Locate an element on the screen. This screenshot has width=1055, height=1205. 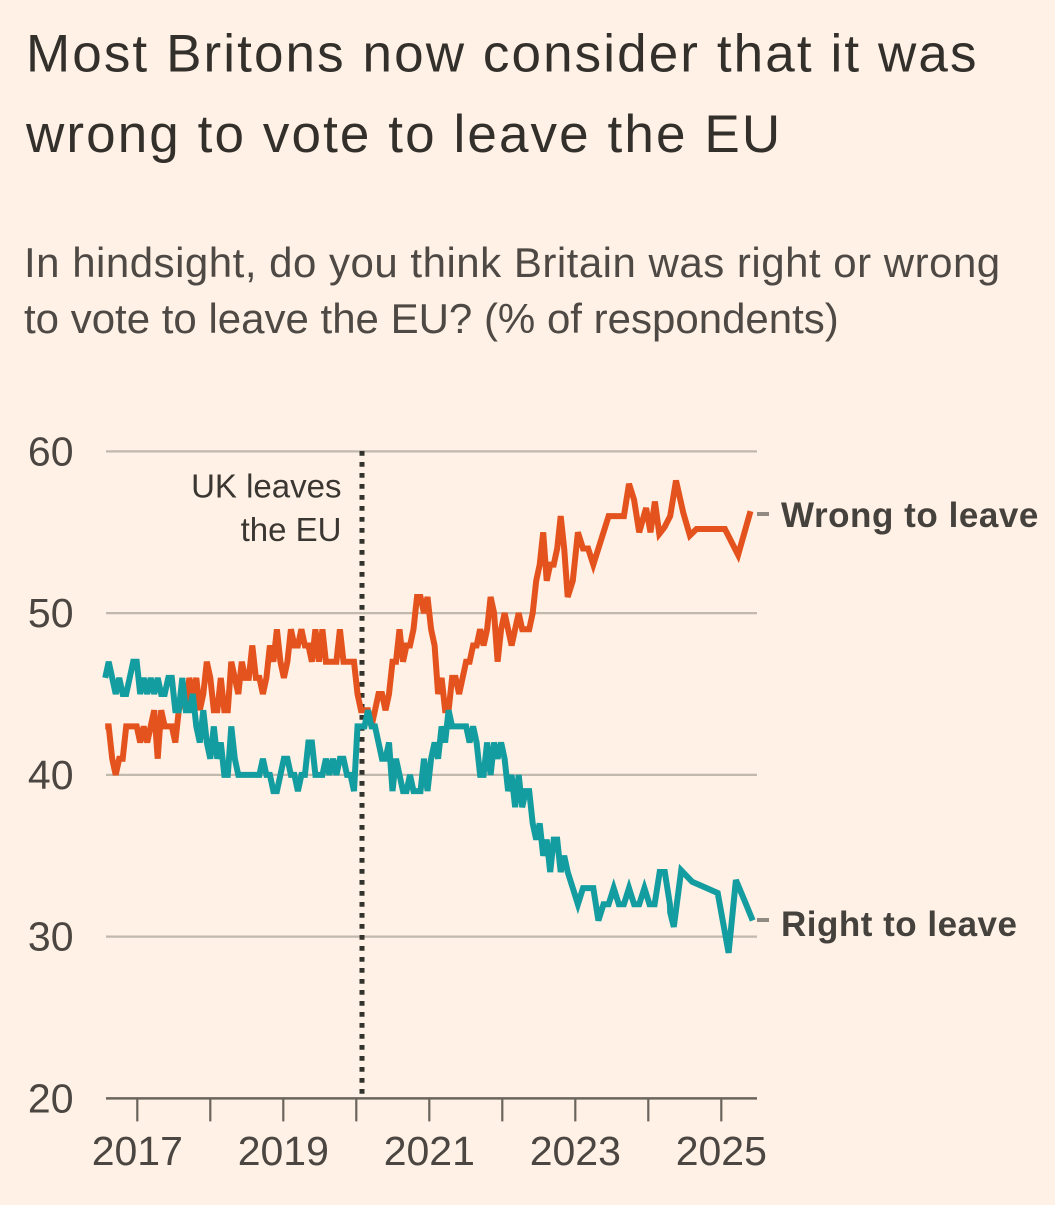
svg-text: 2017 is located at coordinates (137, 1151).